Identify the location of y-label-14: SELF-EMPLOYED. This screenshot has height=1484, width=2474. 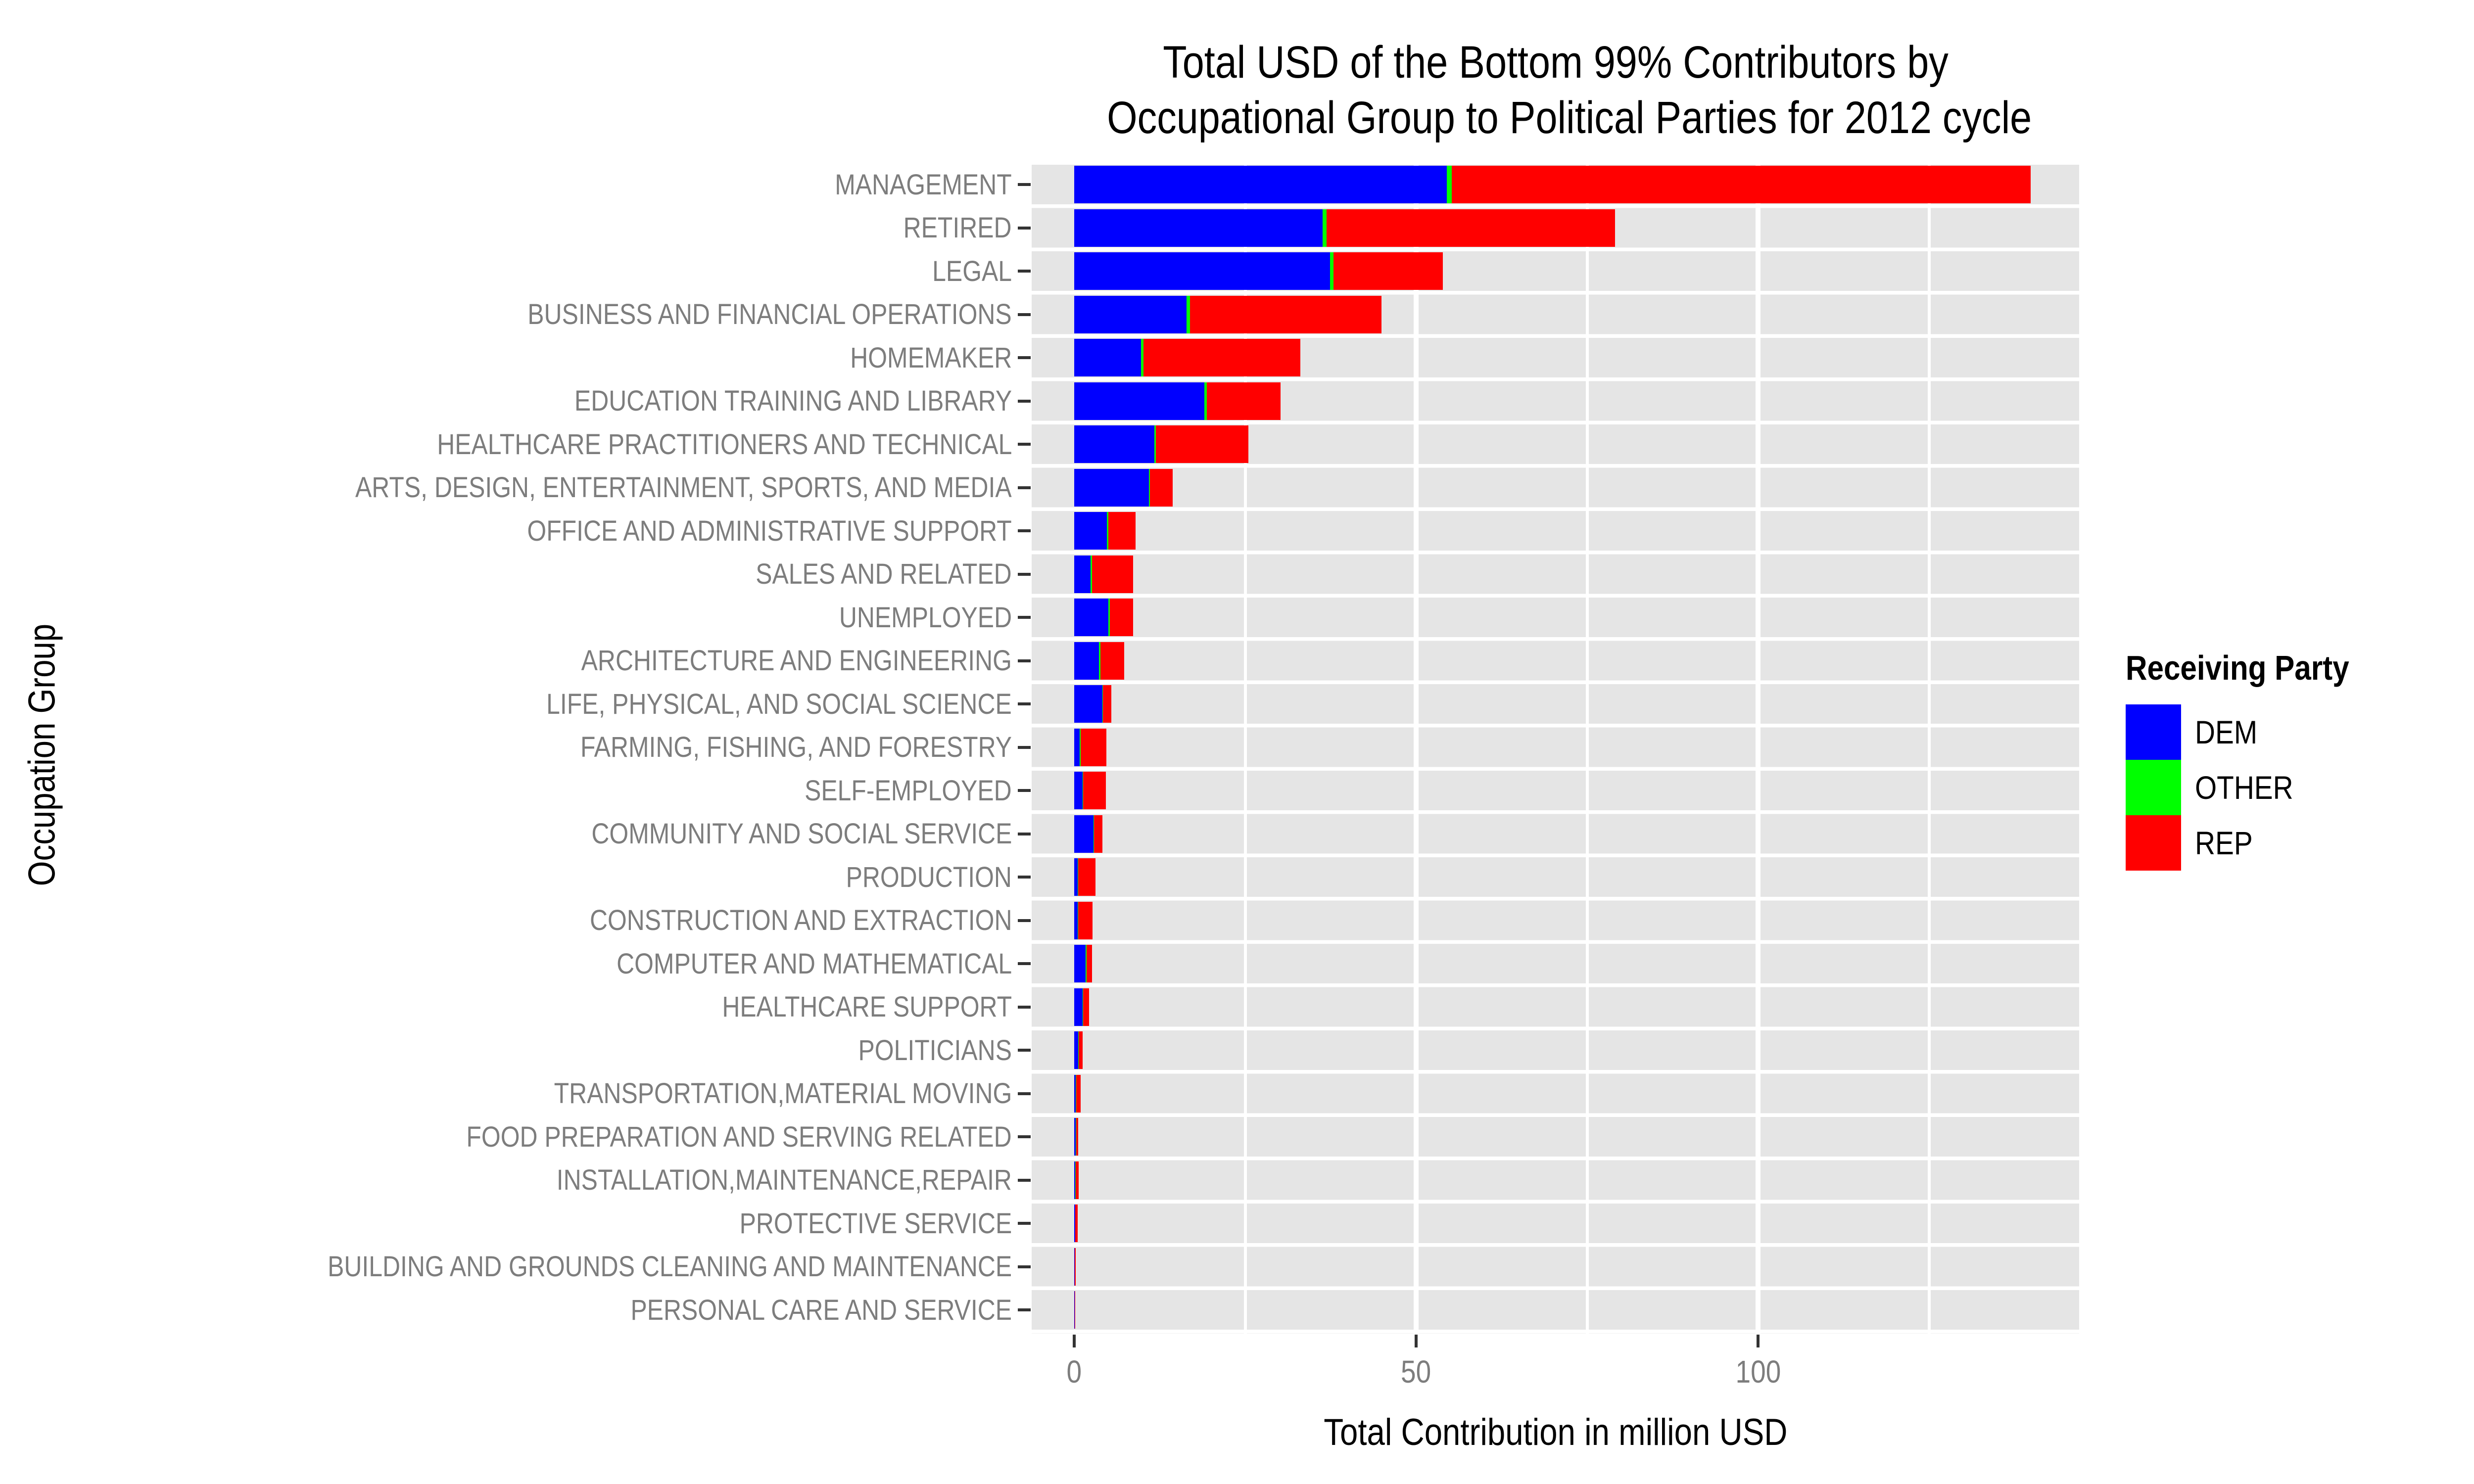
(909, 790).